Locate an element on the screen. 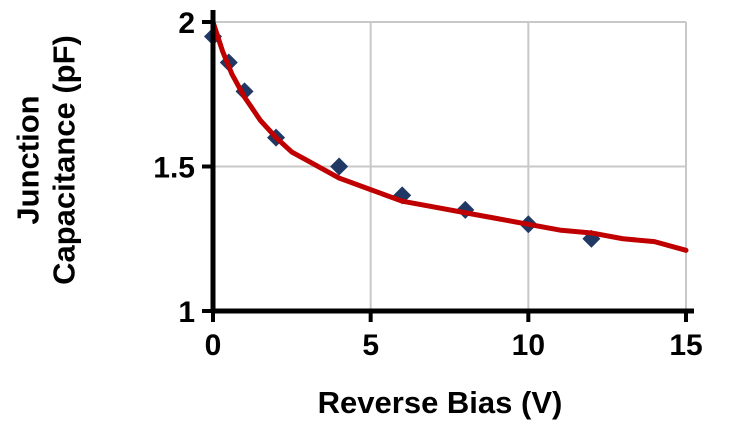 The height and width of the screenshot is (436, 733). y-axis-title: Junction Capacitance (pF) is located at coordinates (45, 160).